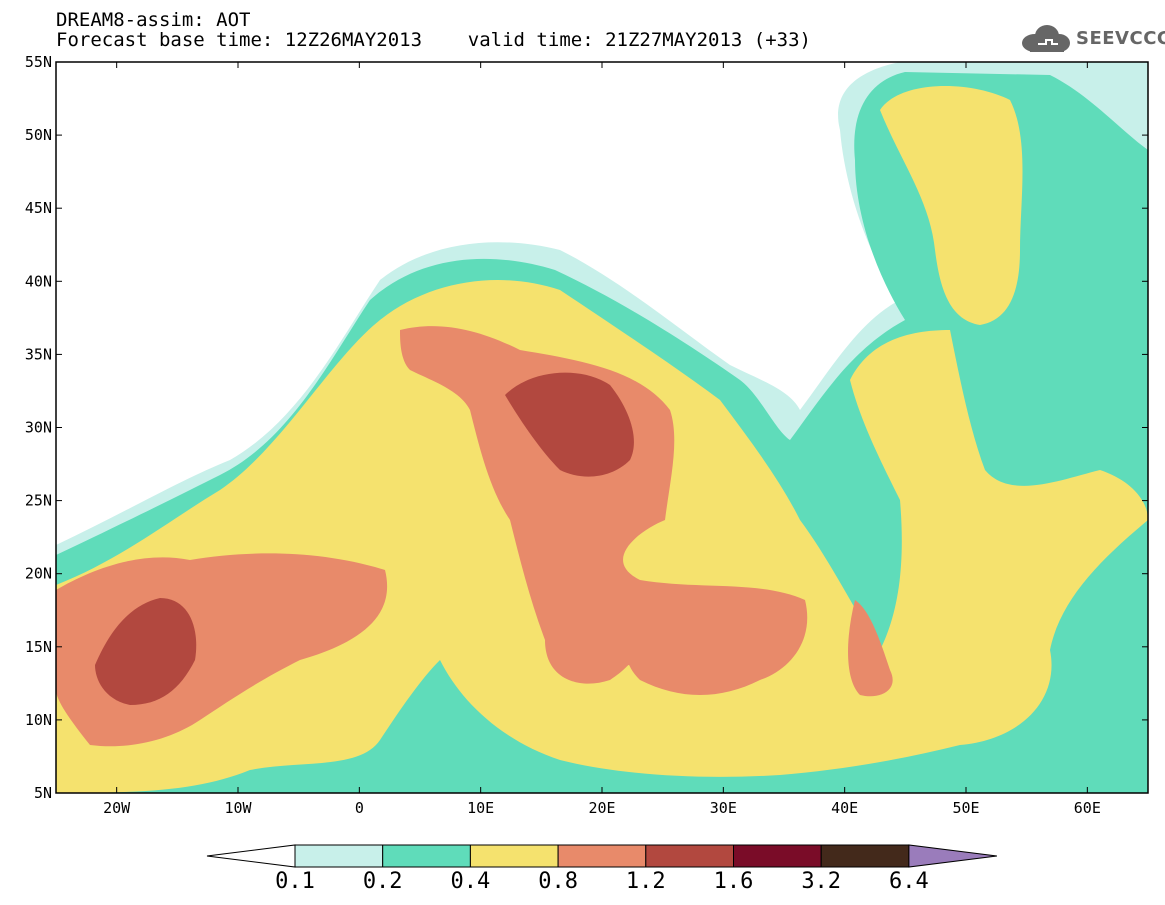 This screenshot has width=1165, height=905. I want to click on lat-labels: 55N 50N 45N 40N 35N 30N 25N 20N 15N 10N 5N, so click(38, 427).